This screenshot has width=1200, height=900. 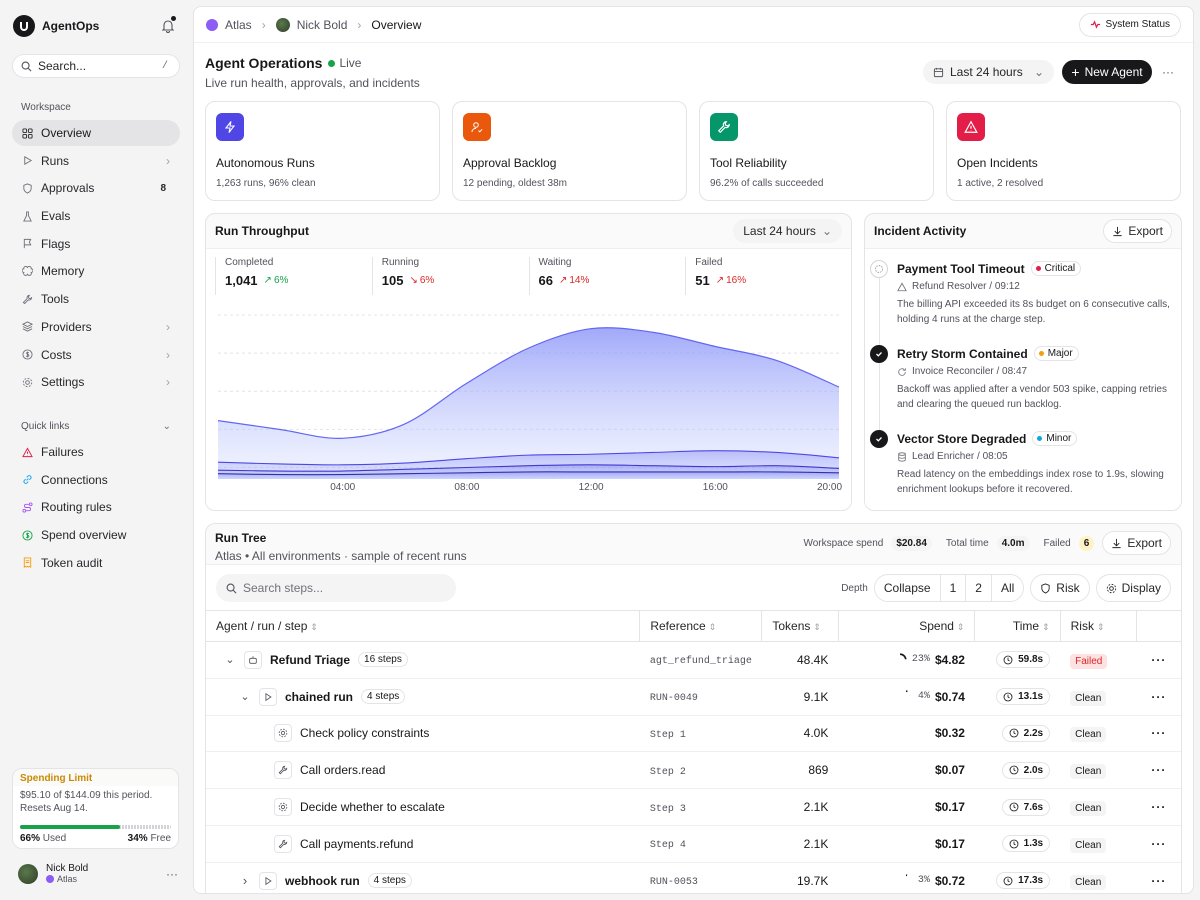 I want to click on stat-delta: ↗ 6%, so click(x=276, y=280).